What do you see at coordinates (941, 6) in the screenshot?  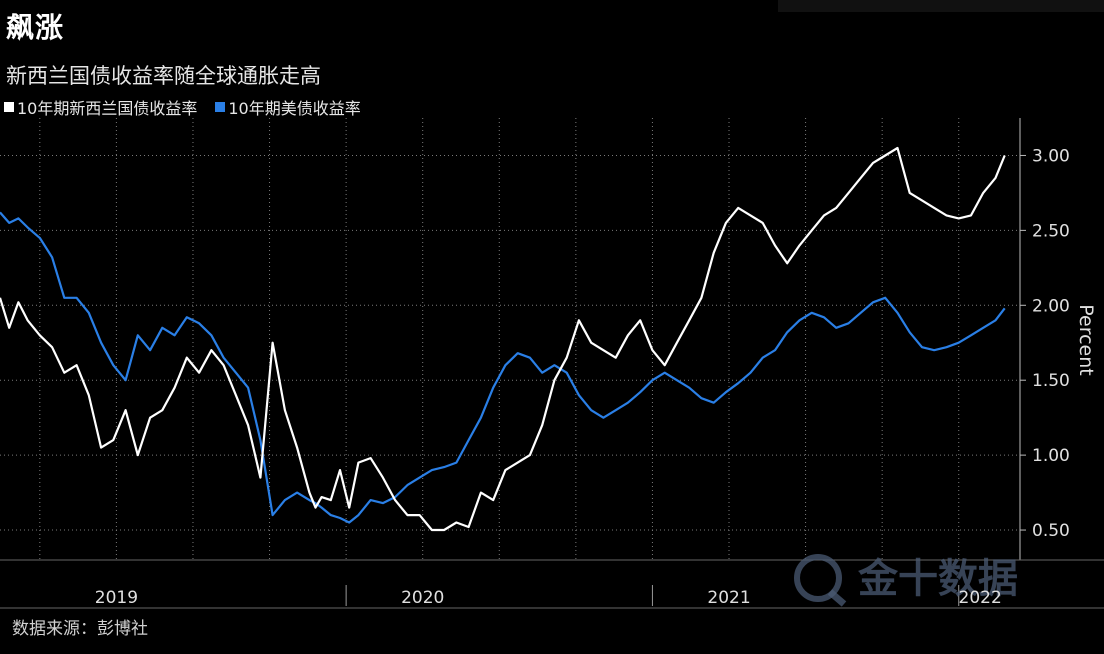 I see `top-strip` at bounding box center [941, 6].